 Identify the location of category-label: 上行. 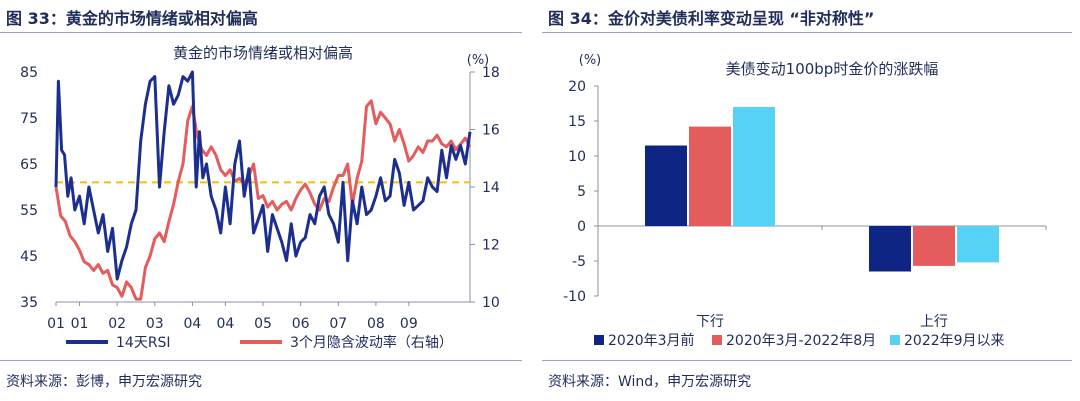
(934, 322).